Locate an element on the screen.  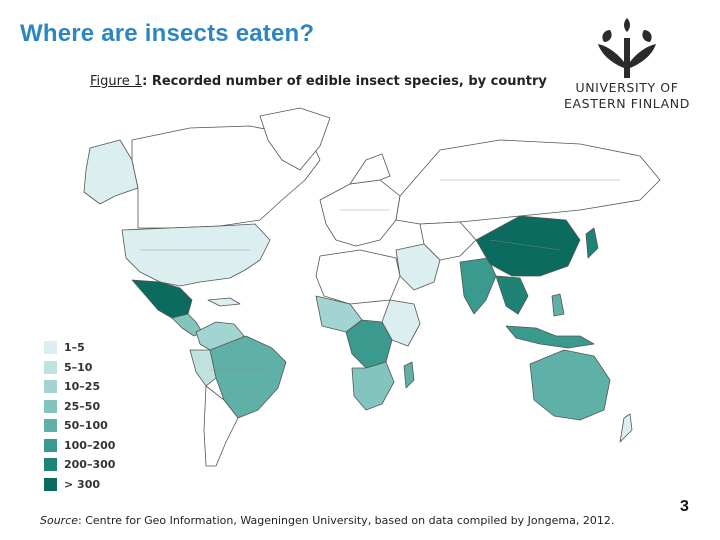
legend-label: 25–50 is located at coordinates (82, 406).